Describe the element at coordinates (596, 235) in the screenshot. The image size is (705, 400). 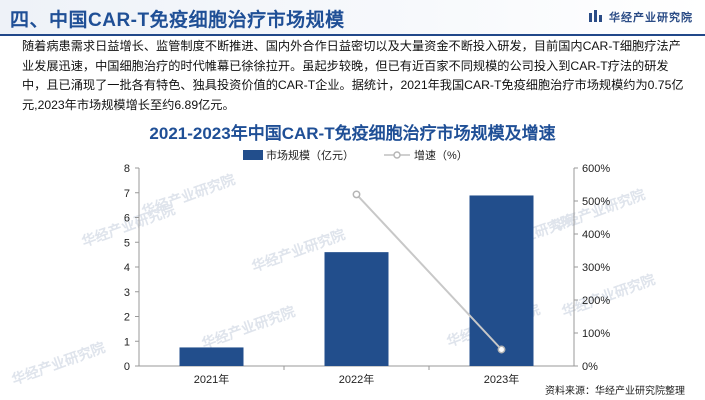
I see `y-right-tick-label: 400%` at that location.